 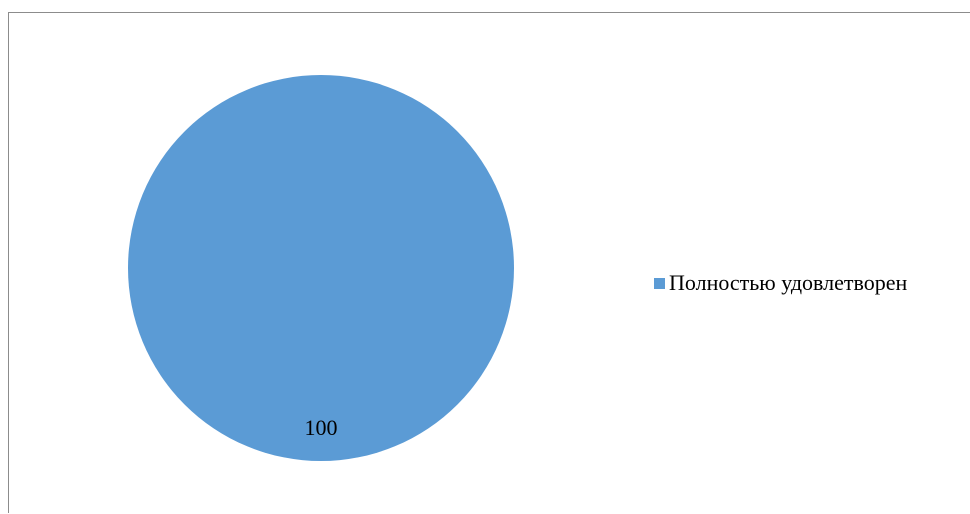 I want to click on data-label: 100, so click(x=321, y=427).